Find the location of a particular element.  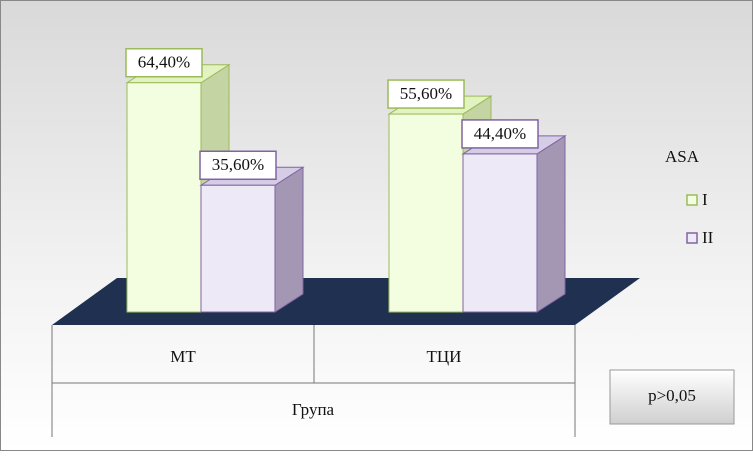

value-label: 44,40% is located at coordinates (500, 133).